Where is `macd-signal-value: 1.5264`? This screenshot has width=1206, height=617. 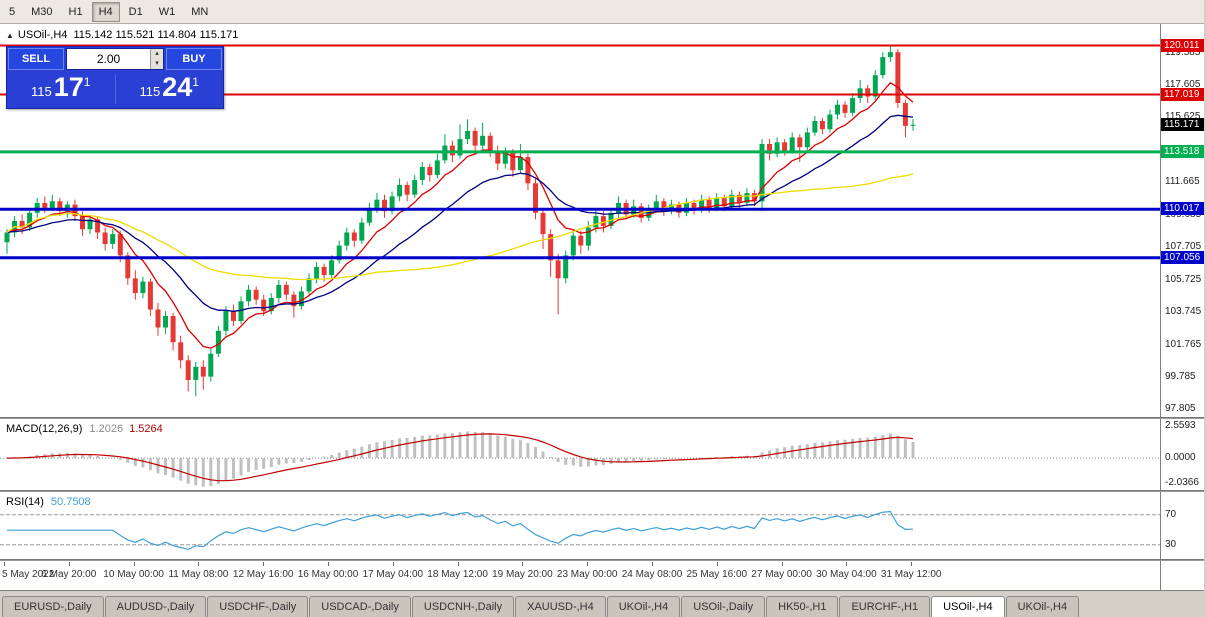
macd-signal-value: 1.5264 is located at coordinates (146, 429).